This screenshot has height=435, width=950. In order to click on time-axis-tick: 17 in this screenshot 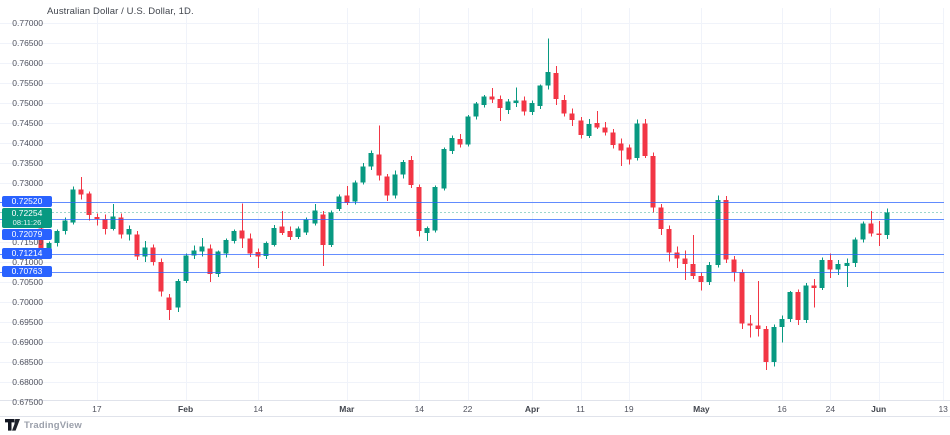, I will do `click(97, 409)`.